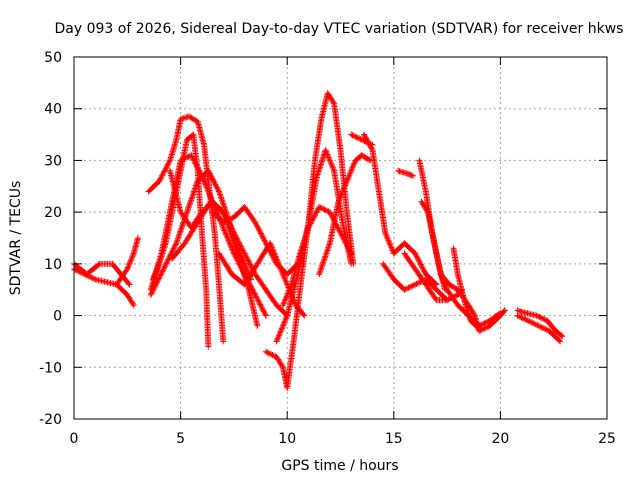  Describe the element at coordinates (394, 439) in the screenshot. I see `x-tick-label: 15` at that location.